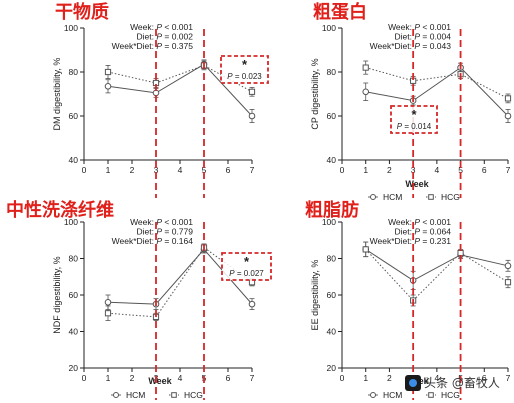 The image size is (514, 403). What do you see at coordinates (153, 46) in the screenshot?
I see `stat-line: Week*Diet: P = 0.375` at bounding box center [153, 46].